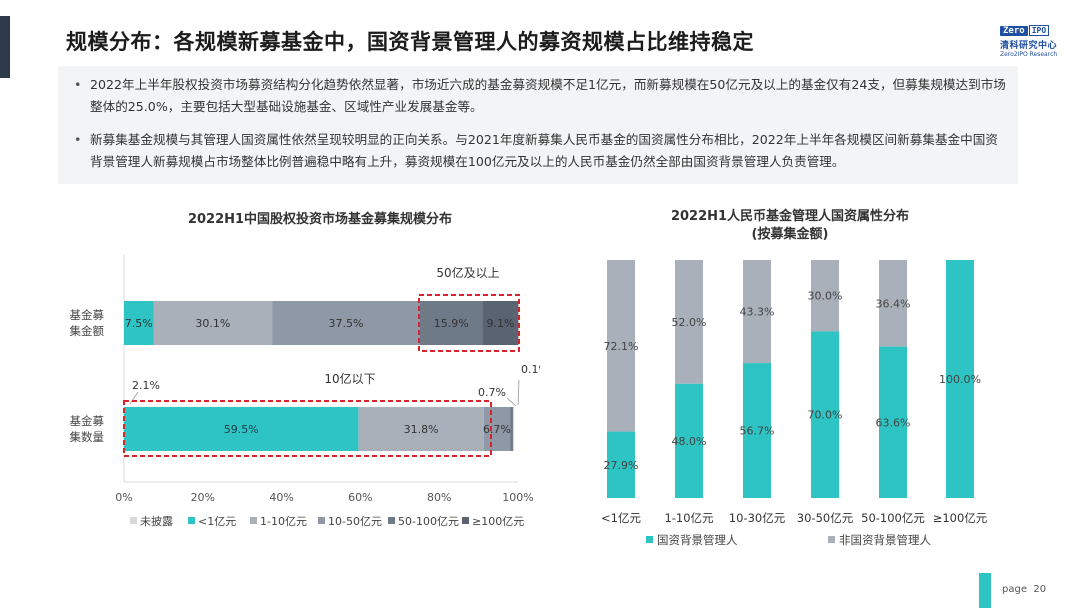  Describe the element at coordinates (885, 540) in the screenshot. I see `chart2-legend-label-nonstate: 非国资背景管理人` at that location.